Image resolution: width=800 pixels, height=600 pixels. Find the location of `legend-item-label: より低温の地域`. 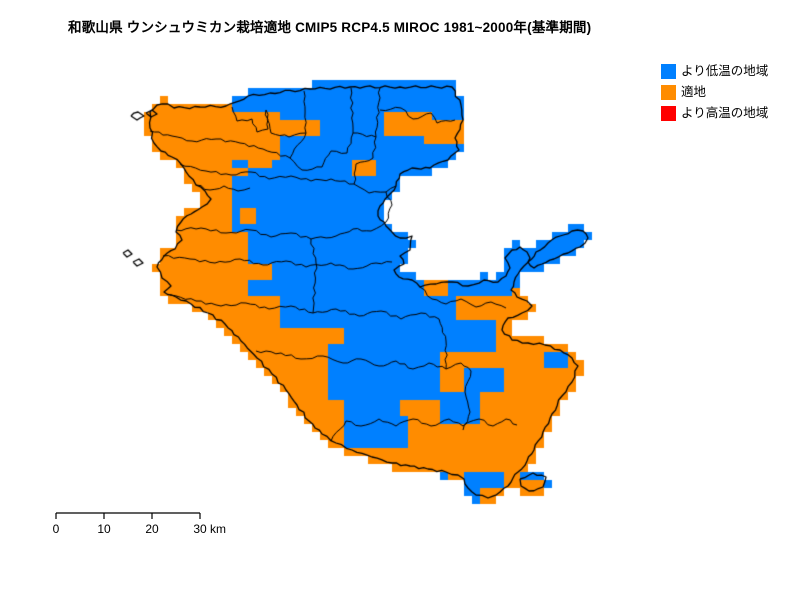

legend-item-label: より低温の地域 is located at coordinates (725, 71).